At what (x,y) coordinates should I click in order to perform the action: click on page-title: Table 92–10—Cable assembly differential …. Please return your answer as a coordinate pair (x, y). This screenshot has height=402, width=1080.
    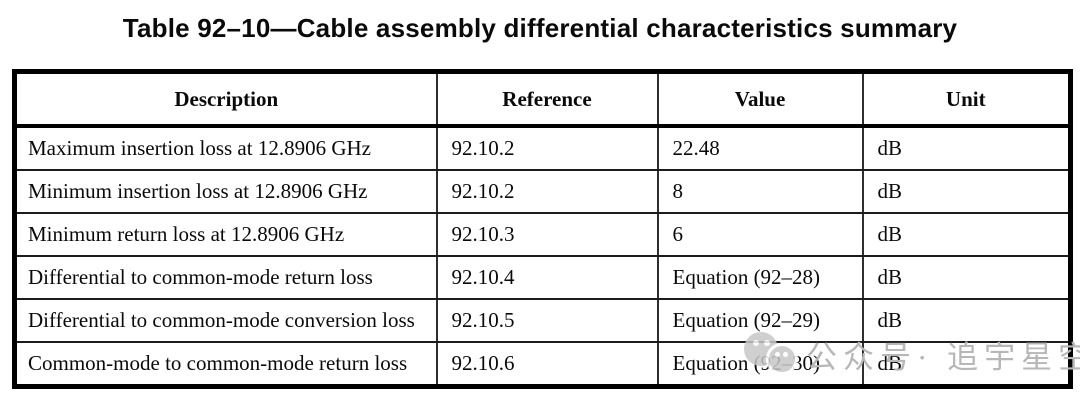
    Looking at the image, I should click on (540, 28).